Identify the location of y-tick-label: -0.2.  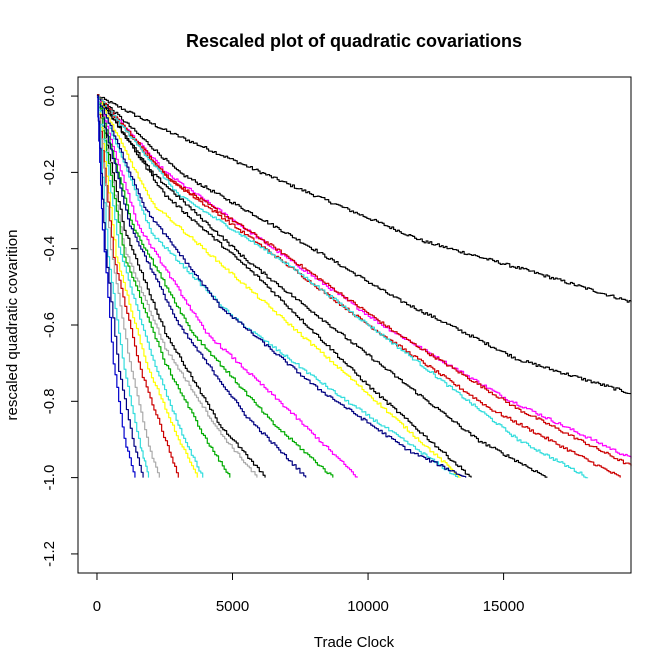
(49, 172).